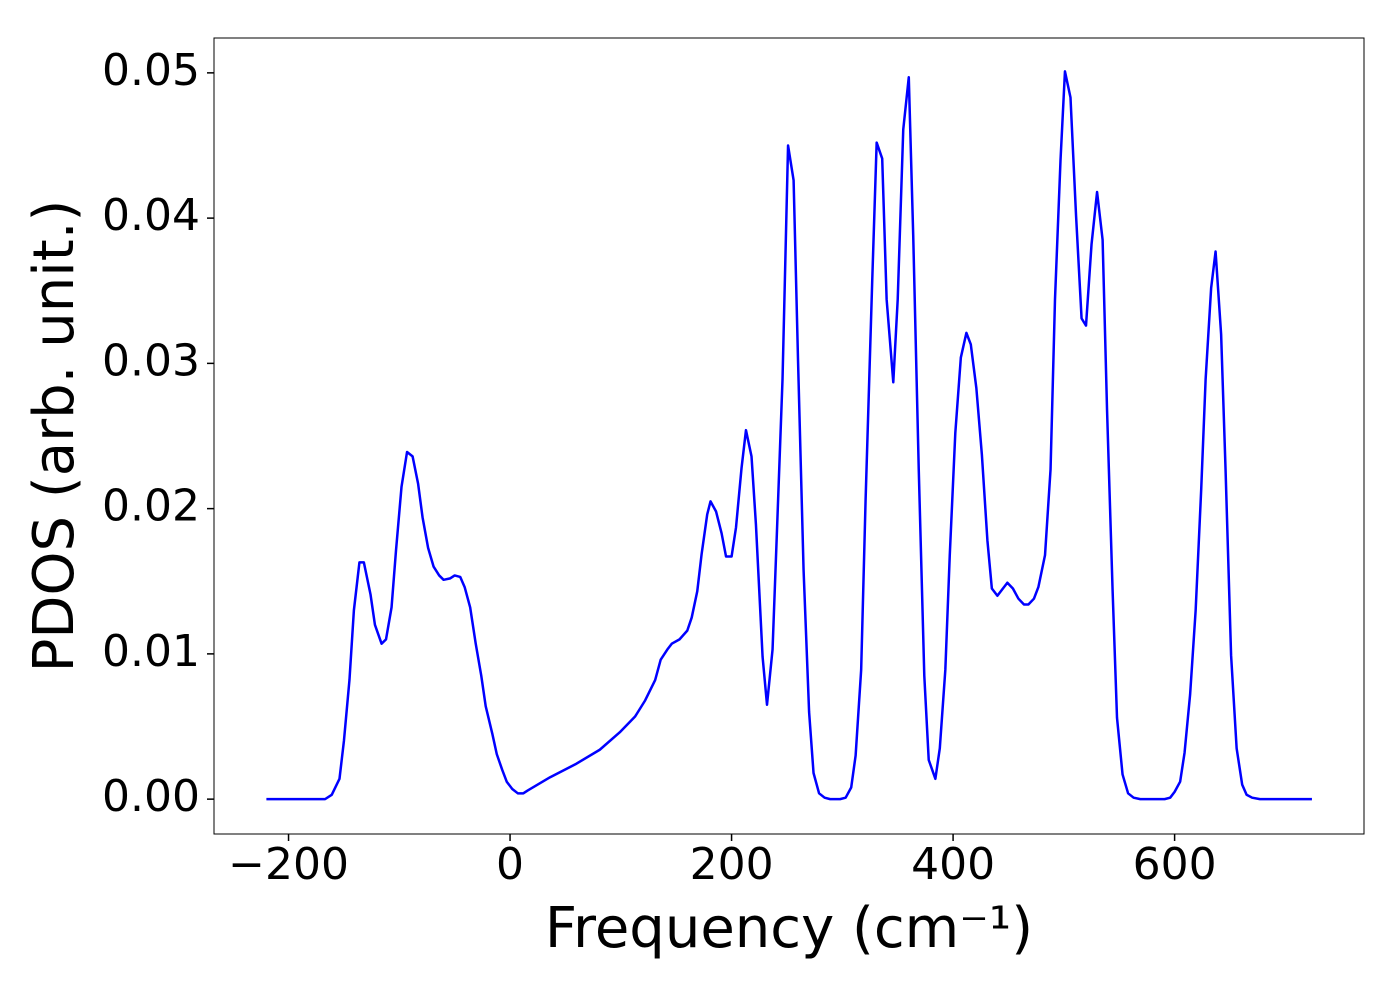  I want to click on x-tick-label: 0, so click(510, 864).